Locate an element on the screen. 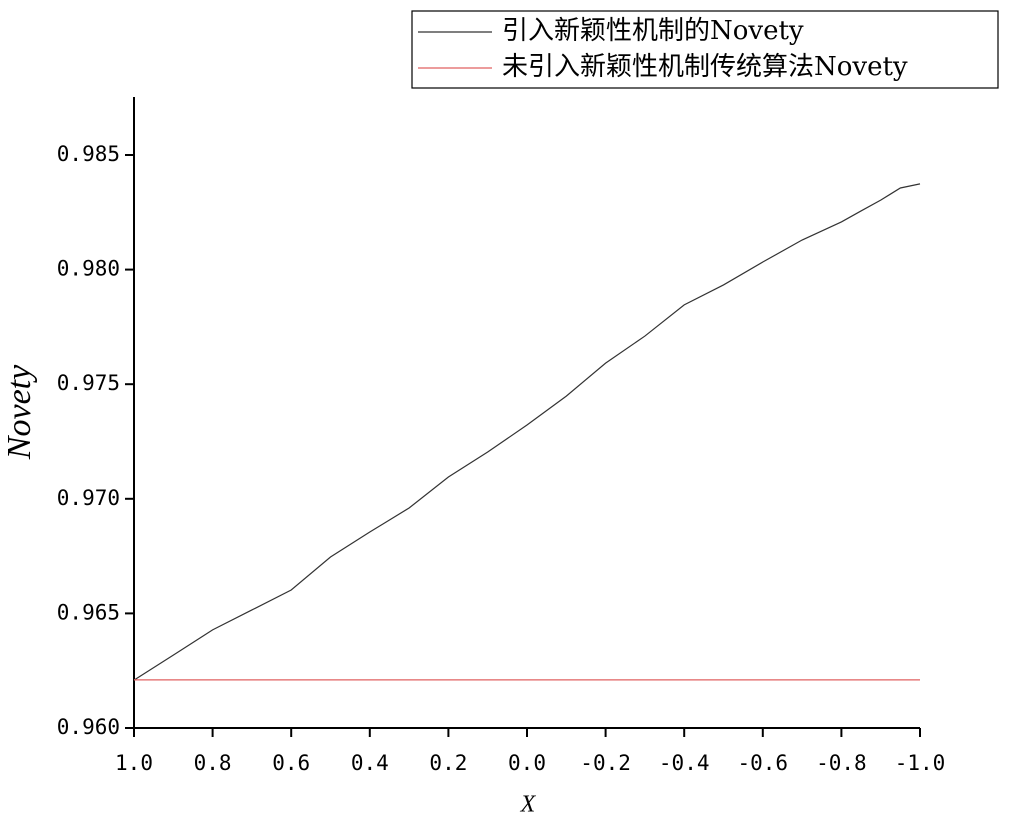 The height and width of the screenshot is (828, 1016). x-tick-label: -1.0 is located at coordinates (920, 763).